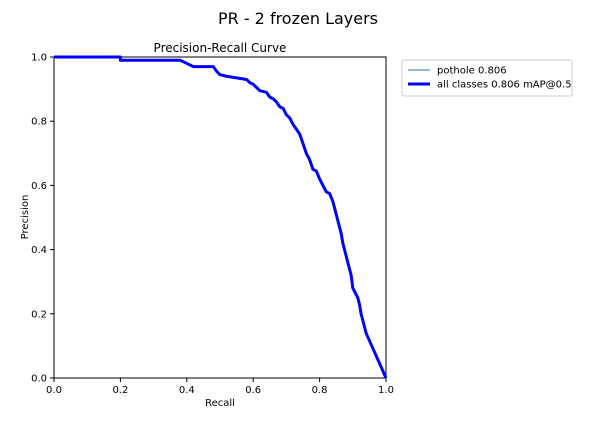 The image size is (597, 427). I want to click on x-tick-label: 0.4, so click(187, 390).